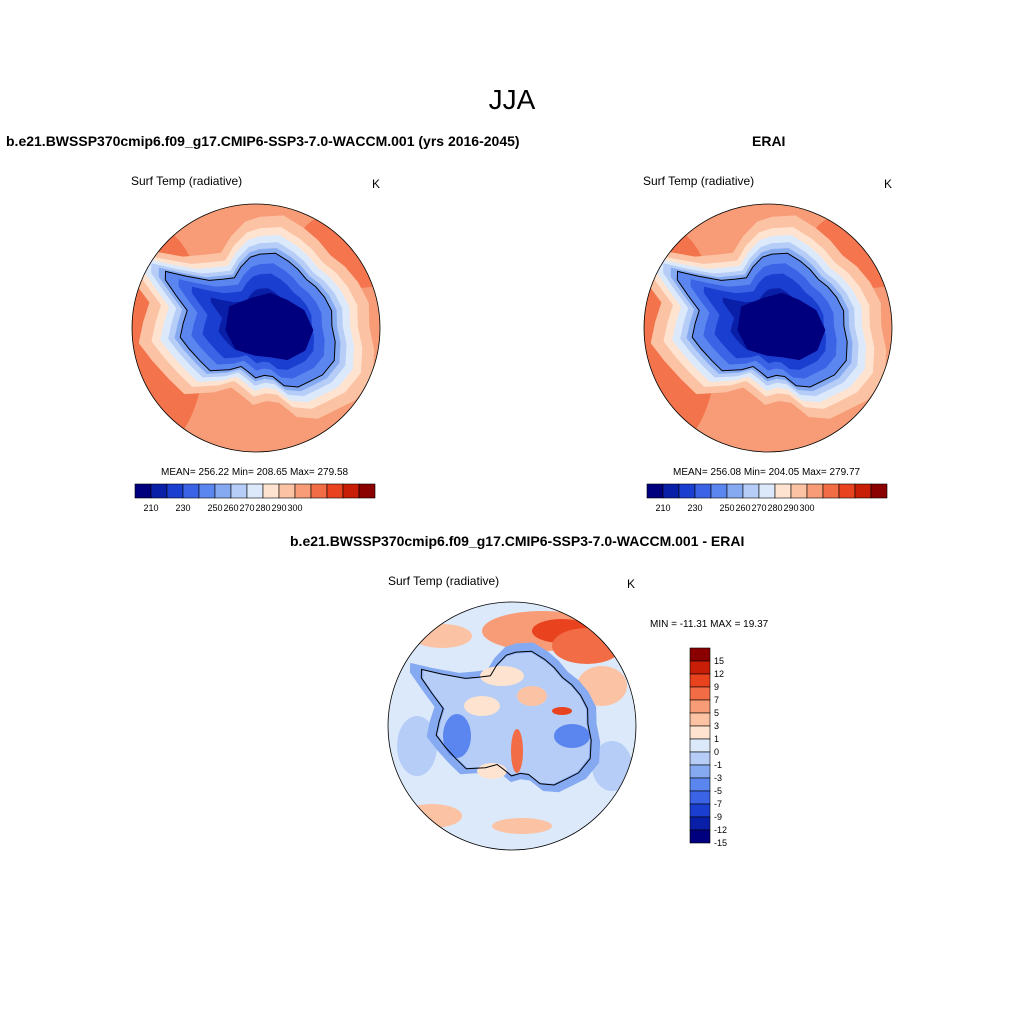 This screenshot has width=1024, height=1024. Describe the element at coordinates (230, 508) in the screenshot. I see `panel-1-colorbar-tick-label: 260` at that location.